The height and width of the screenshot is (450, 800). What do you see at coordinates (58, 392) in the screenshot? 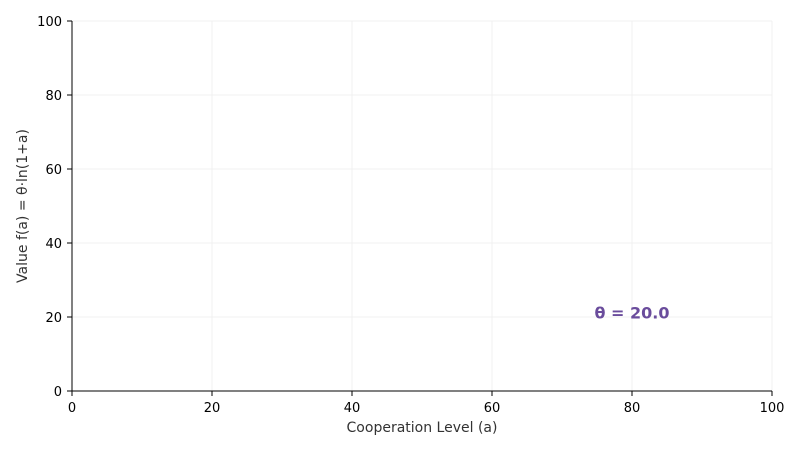
I see `y-tick-label: 0` at bounding box center [58, 392].